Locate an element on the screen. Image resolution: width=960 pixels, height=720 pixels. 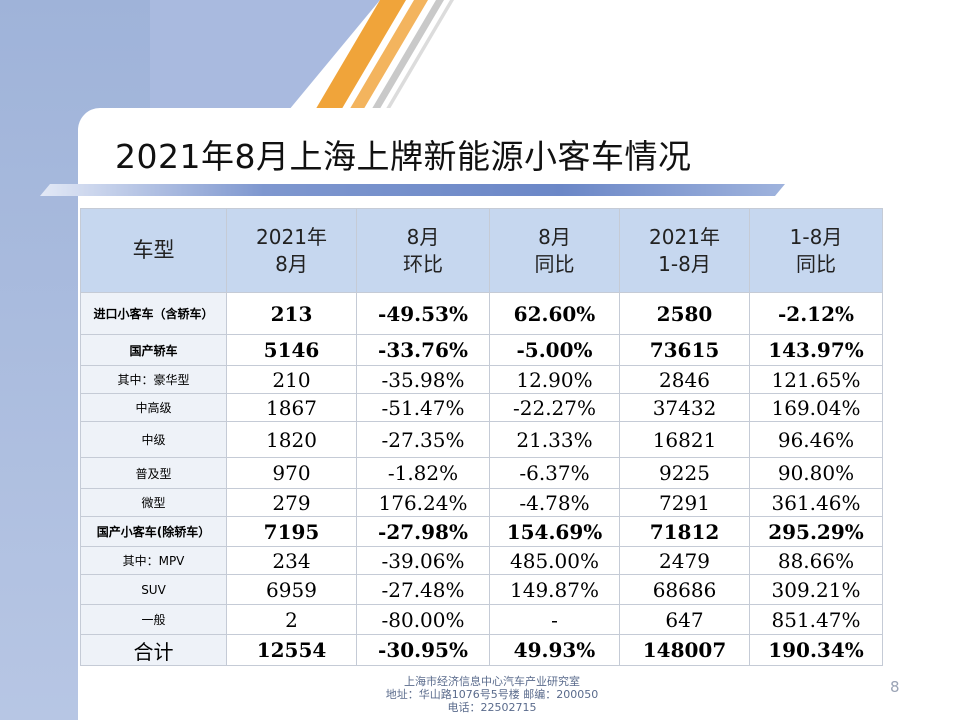
value-cell: 71812 is located at coordinates (684, 531).